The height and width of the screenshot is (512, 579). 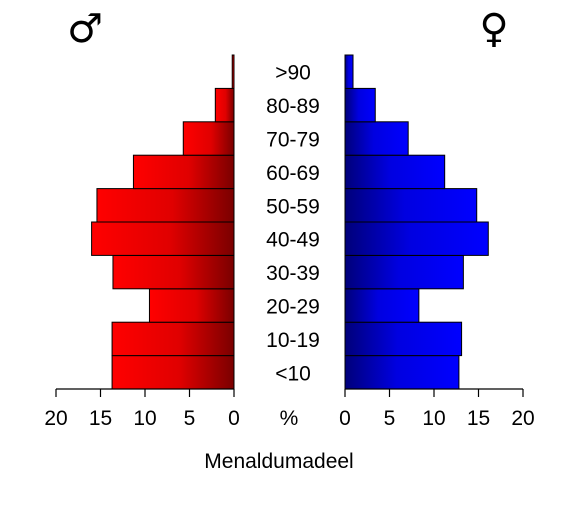 I want to click on left-tick-label-0: 0, so click(x=234, y=418).